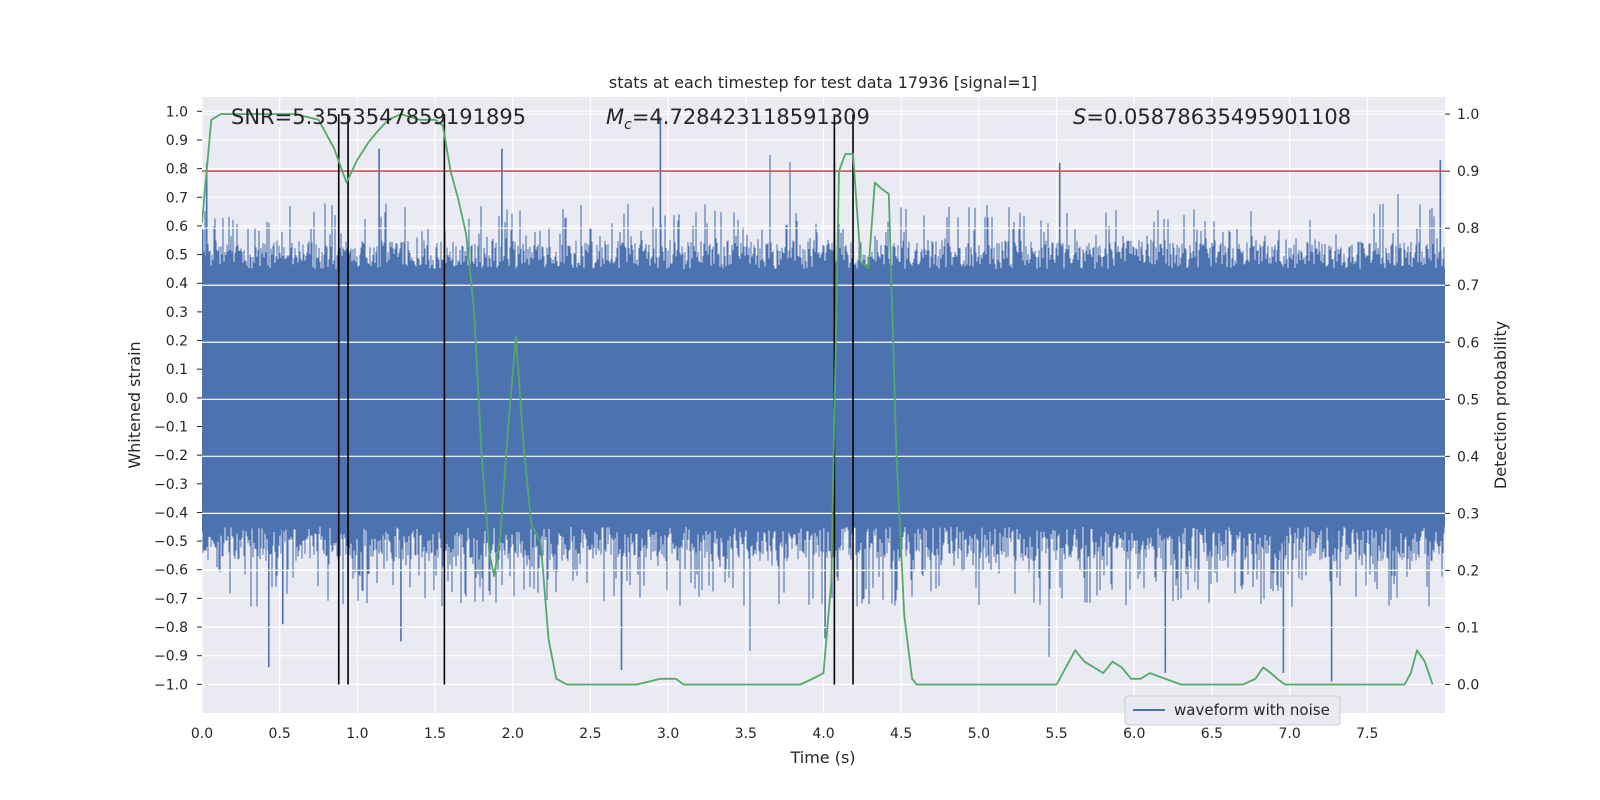  I want to click on y-tick-label: −0.7, so click(171, 599).